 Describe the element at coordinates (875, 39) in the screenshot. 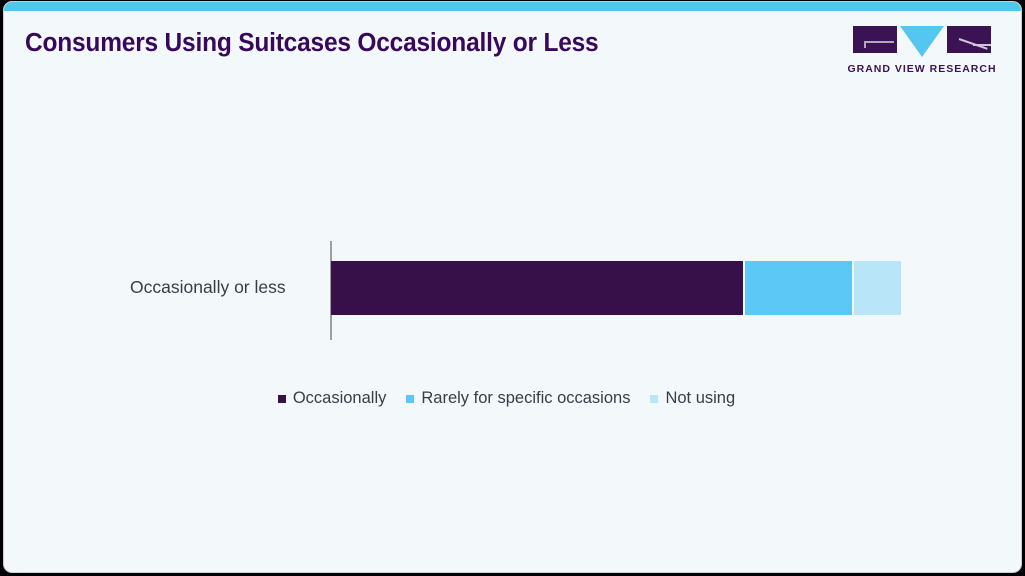

I see `logo-letter-g-icon` at that location.